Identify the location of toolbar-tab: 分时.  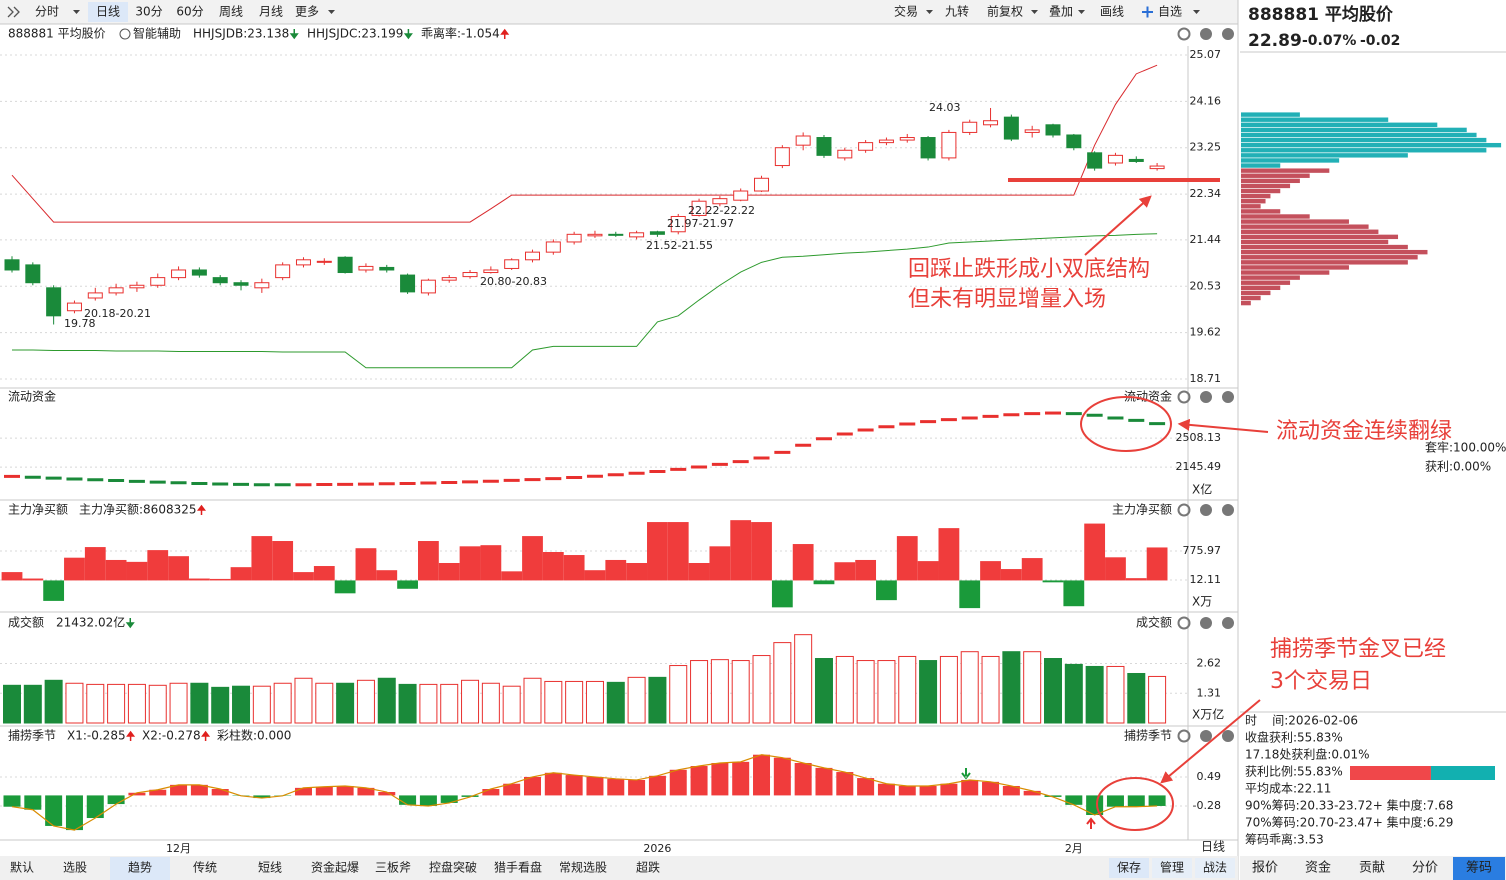
(47, 12).